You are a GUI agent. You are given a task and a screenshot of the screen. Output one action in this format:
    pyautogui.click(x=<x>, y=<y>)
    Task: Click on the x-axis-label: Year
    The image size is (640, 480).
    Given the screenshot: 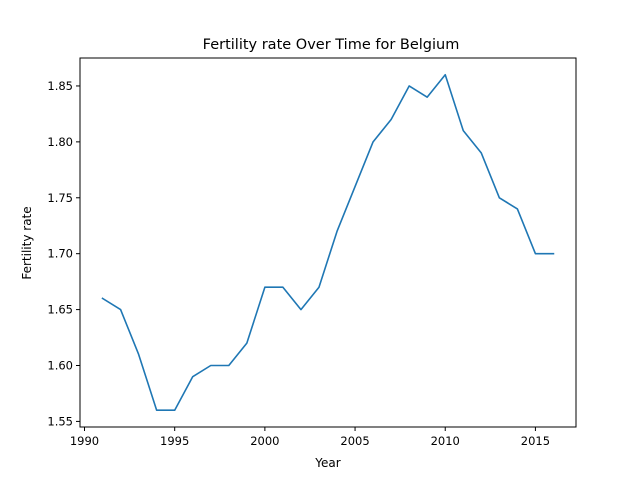 What is the action you would take?
    pyautogui.click(x=327, y=463)
    